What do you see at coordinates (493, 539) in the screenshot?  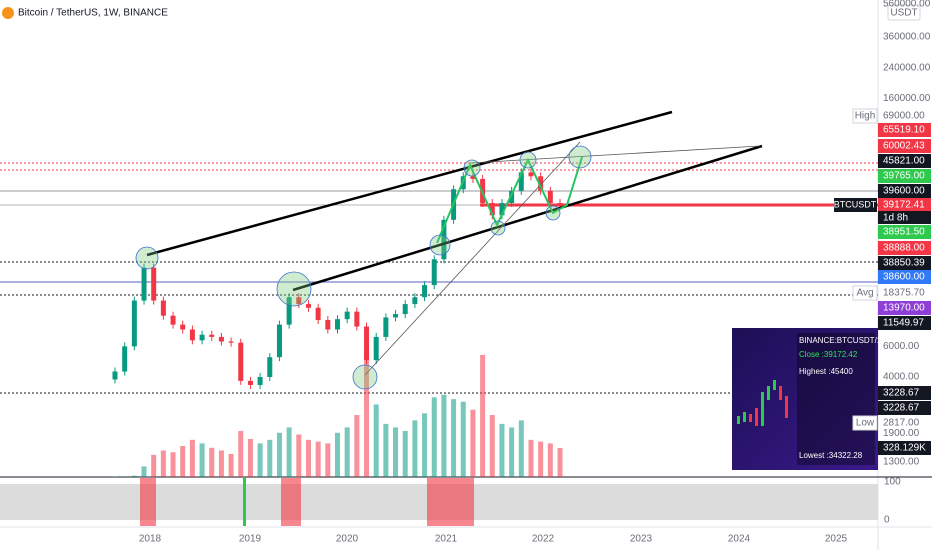 I see `time-axis: 2018 2019 2020 2021 2022 2023 2024 2025` at bounding box center [493, 539].